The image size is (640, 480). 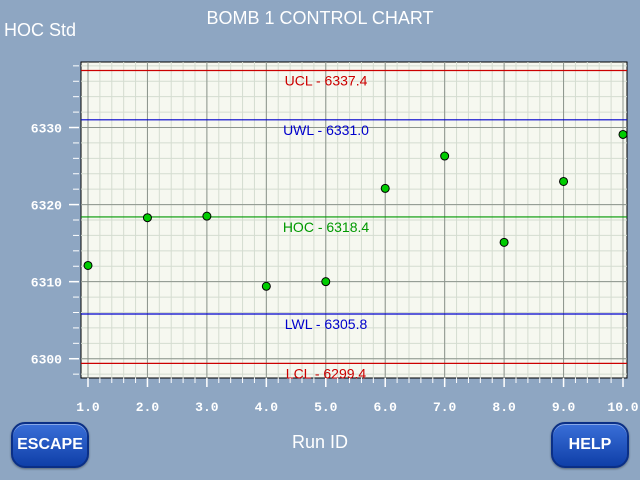 What do you see at coordinates (326, 407) in the screenshot?
I see `x-tick-label: 5.0` at bounding box center [326, 407].